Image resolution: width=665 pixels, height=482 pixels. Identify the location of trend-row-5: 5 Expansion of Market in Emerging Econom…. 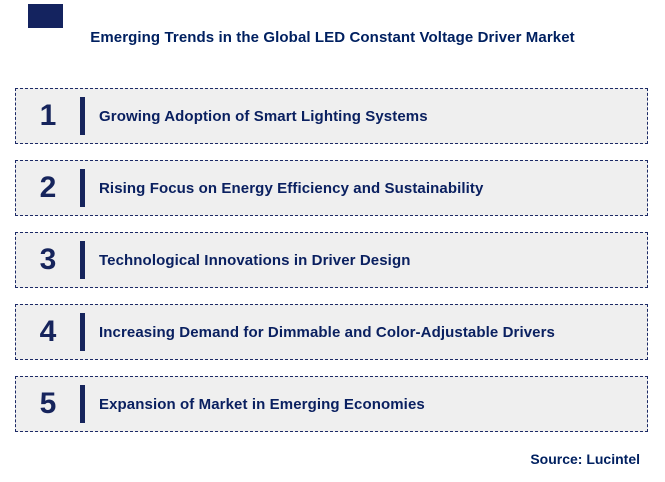
(331, 404).